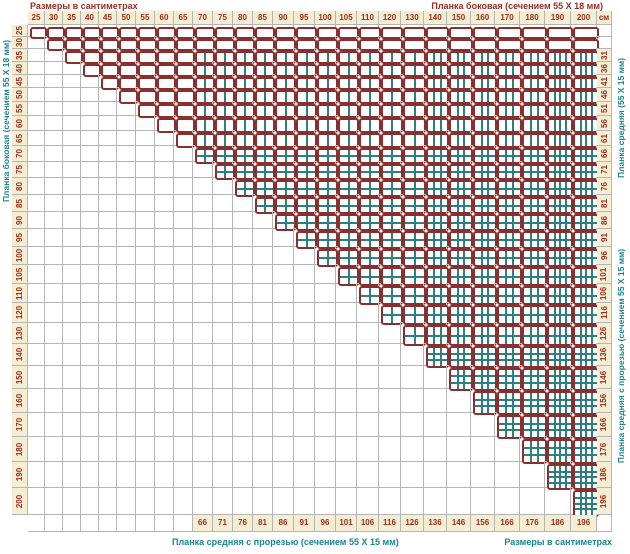 Image resolution: width=630 pixels, height=554 pixels. I want to click on row-label-cell: 180, so click(20, 449).